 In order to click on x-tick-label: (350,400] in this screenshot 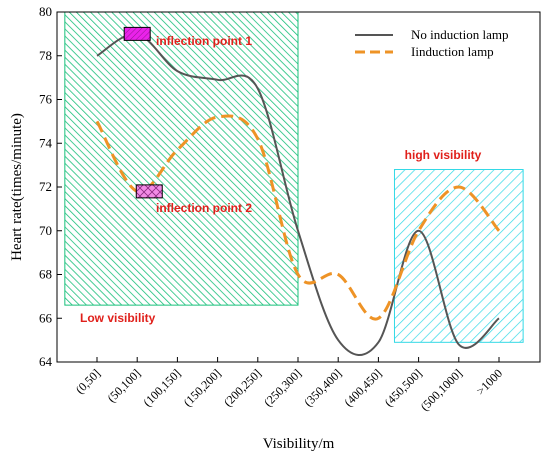, I will do `click(322, 387)`.